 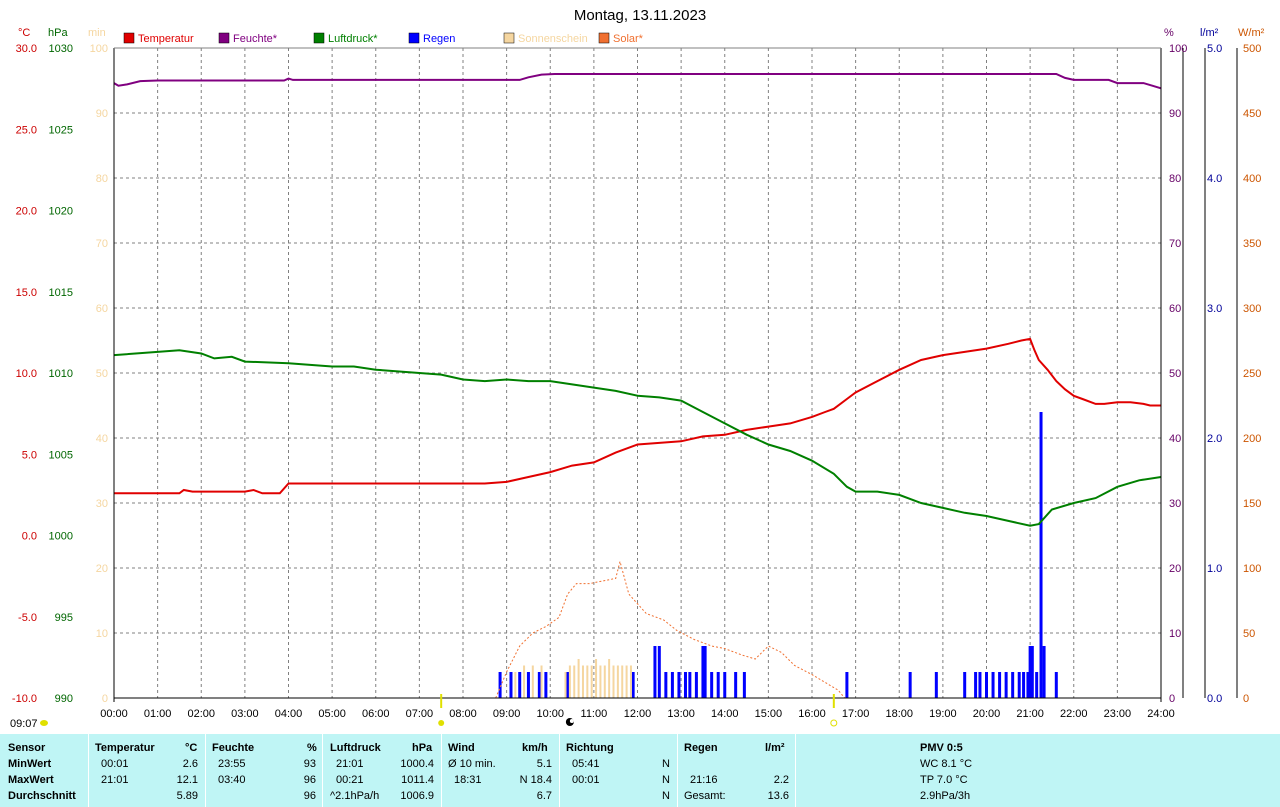 What do you see at coordinates (439, 39) in the screenshot?
I see `legend-label: Regen` at bounding box center [439, 39].